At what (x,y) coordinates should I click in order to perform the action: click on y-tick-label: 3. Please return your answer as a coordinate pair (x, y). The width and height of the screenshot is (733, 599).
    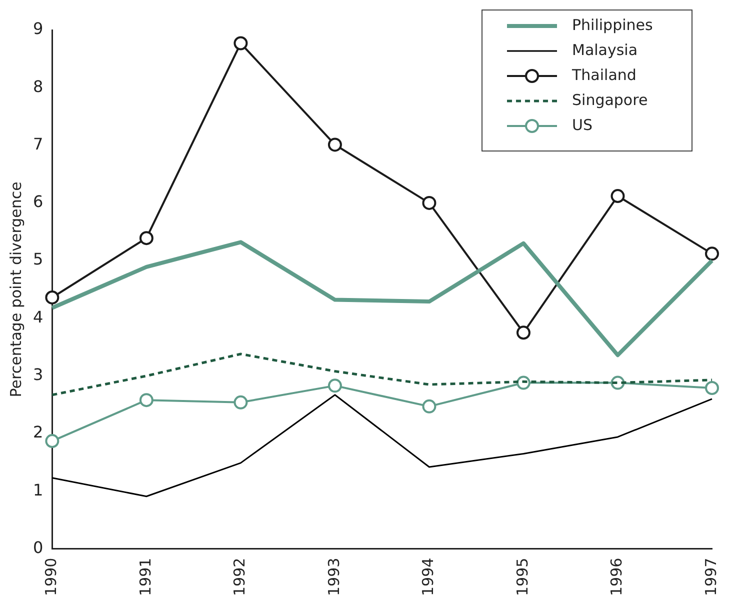
    Looking at the image, I should click on (38, 374).